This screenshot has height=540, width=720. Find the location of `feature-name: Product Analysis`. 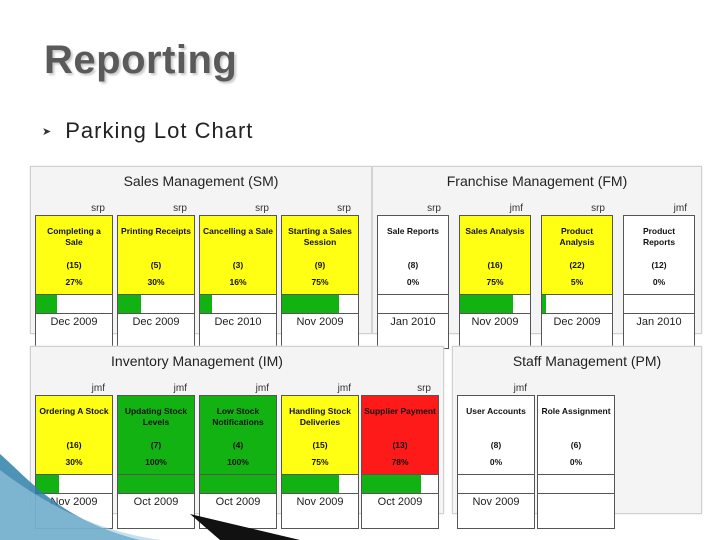

feature-name: Product Analysis is located at coordinates (577, 236).